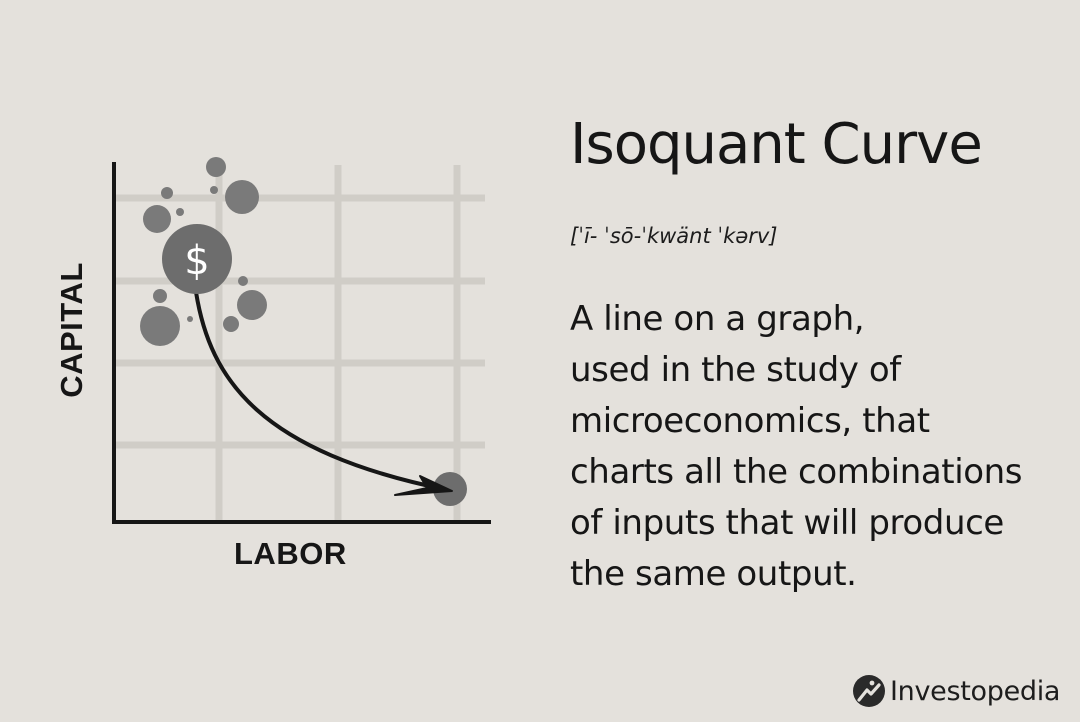 This screenshot has width=1080, height=722. Describe the element at coordinates (717, 319) in the screenshot. I see `definition-line: A line on a graph,` at that location.